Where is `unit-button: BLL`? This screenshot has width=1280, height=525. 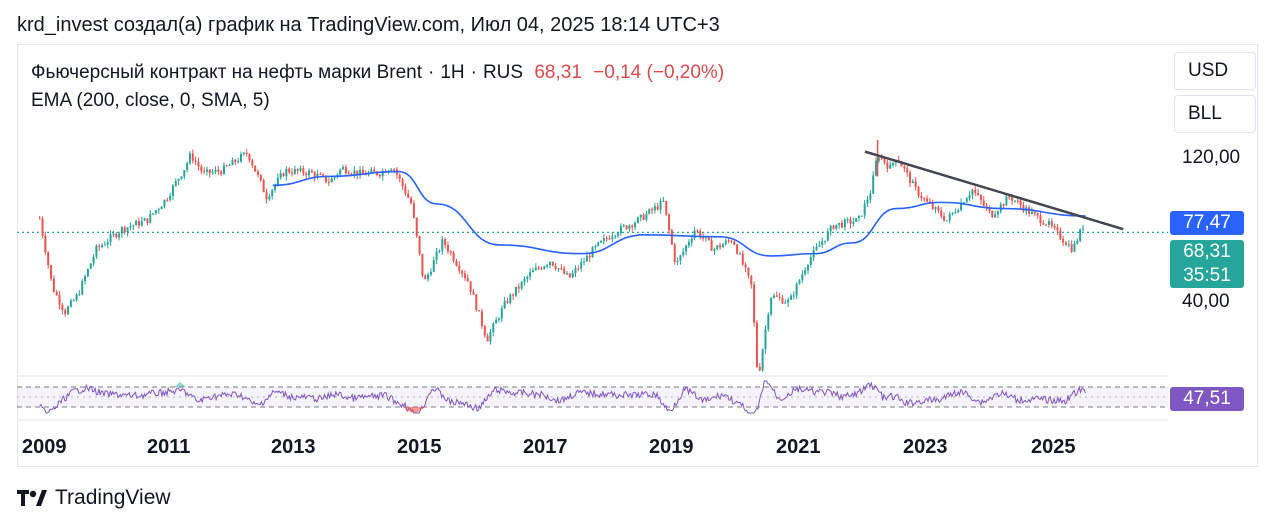 unit-button: BLL is located at coordinates (1215, 114).